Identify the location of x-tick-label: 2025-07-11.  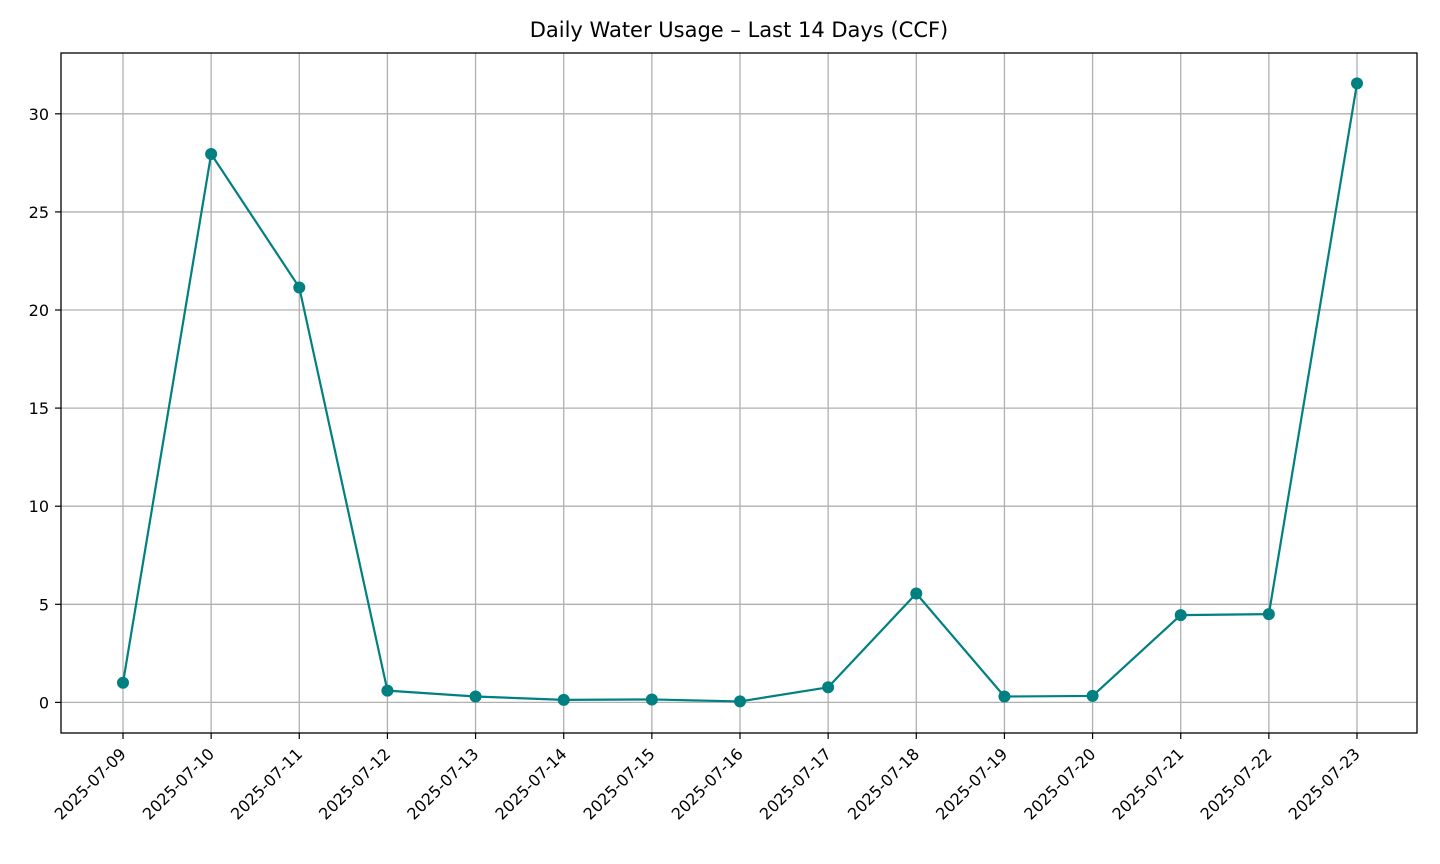
(266, 783).